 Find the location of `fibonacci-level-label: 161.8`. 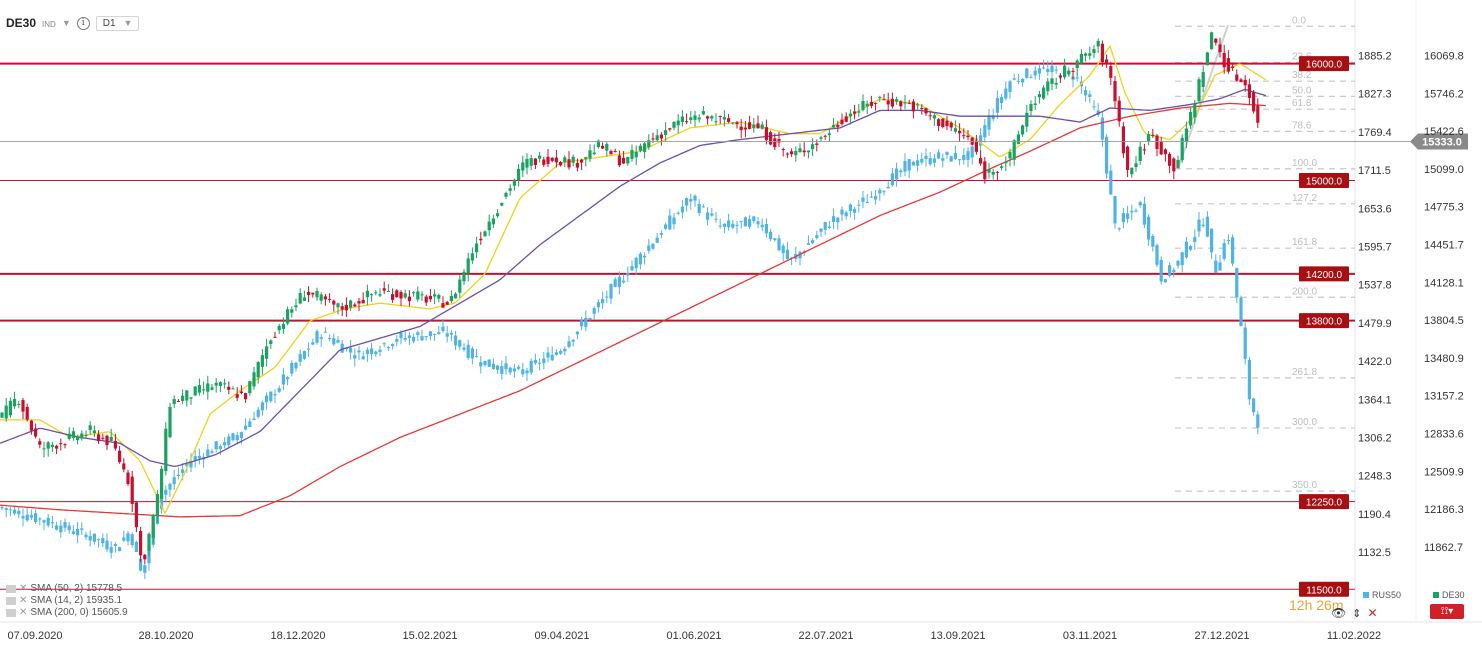

fibonacci-level-label: 161.8 is located at coordinates (1304, 242).